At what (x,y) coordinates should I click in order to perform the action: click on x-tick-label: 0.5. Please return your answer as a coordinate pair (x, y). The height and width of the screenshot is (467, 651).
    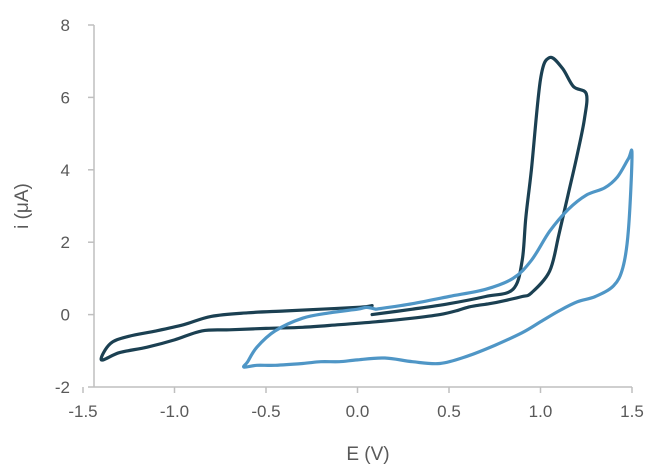
    Looking at the image, I should click on (449, 411).